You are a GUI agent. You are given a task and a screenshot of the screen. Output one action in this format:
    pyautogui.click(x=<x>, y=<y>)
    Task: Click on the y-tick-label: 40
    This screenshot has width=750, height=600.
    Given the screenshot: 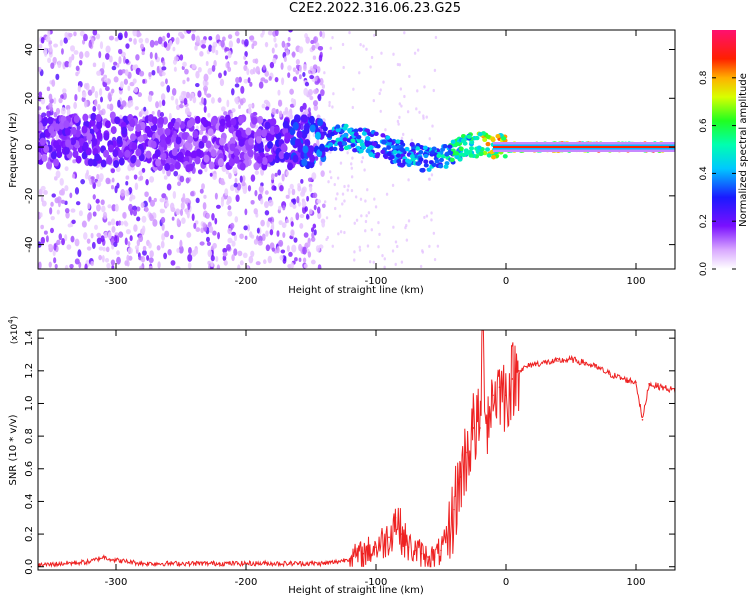 What is the action you would take?
    pyautogui.click(x=29, y=49)
    